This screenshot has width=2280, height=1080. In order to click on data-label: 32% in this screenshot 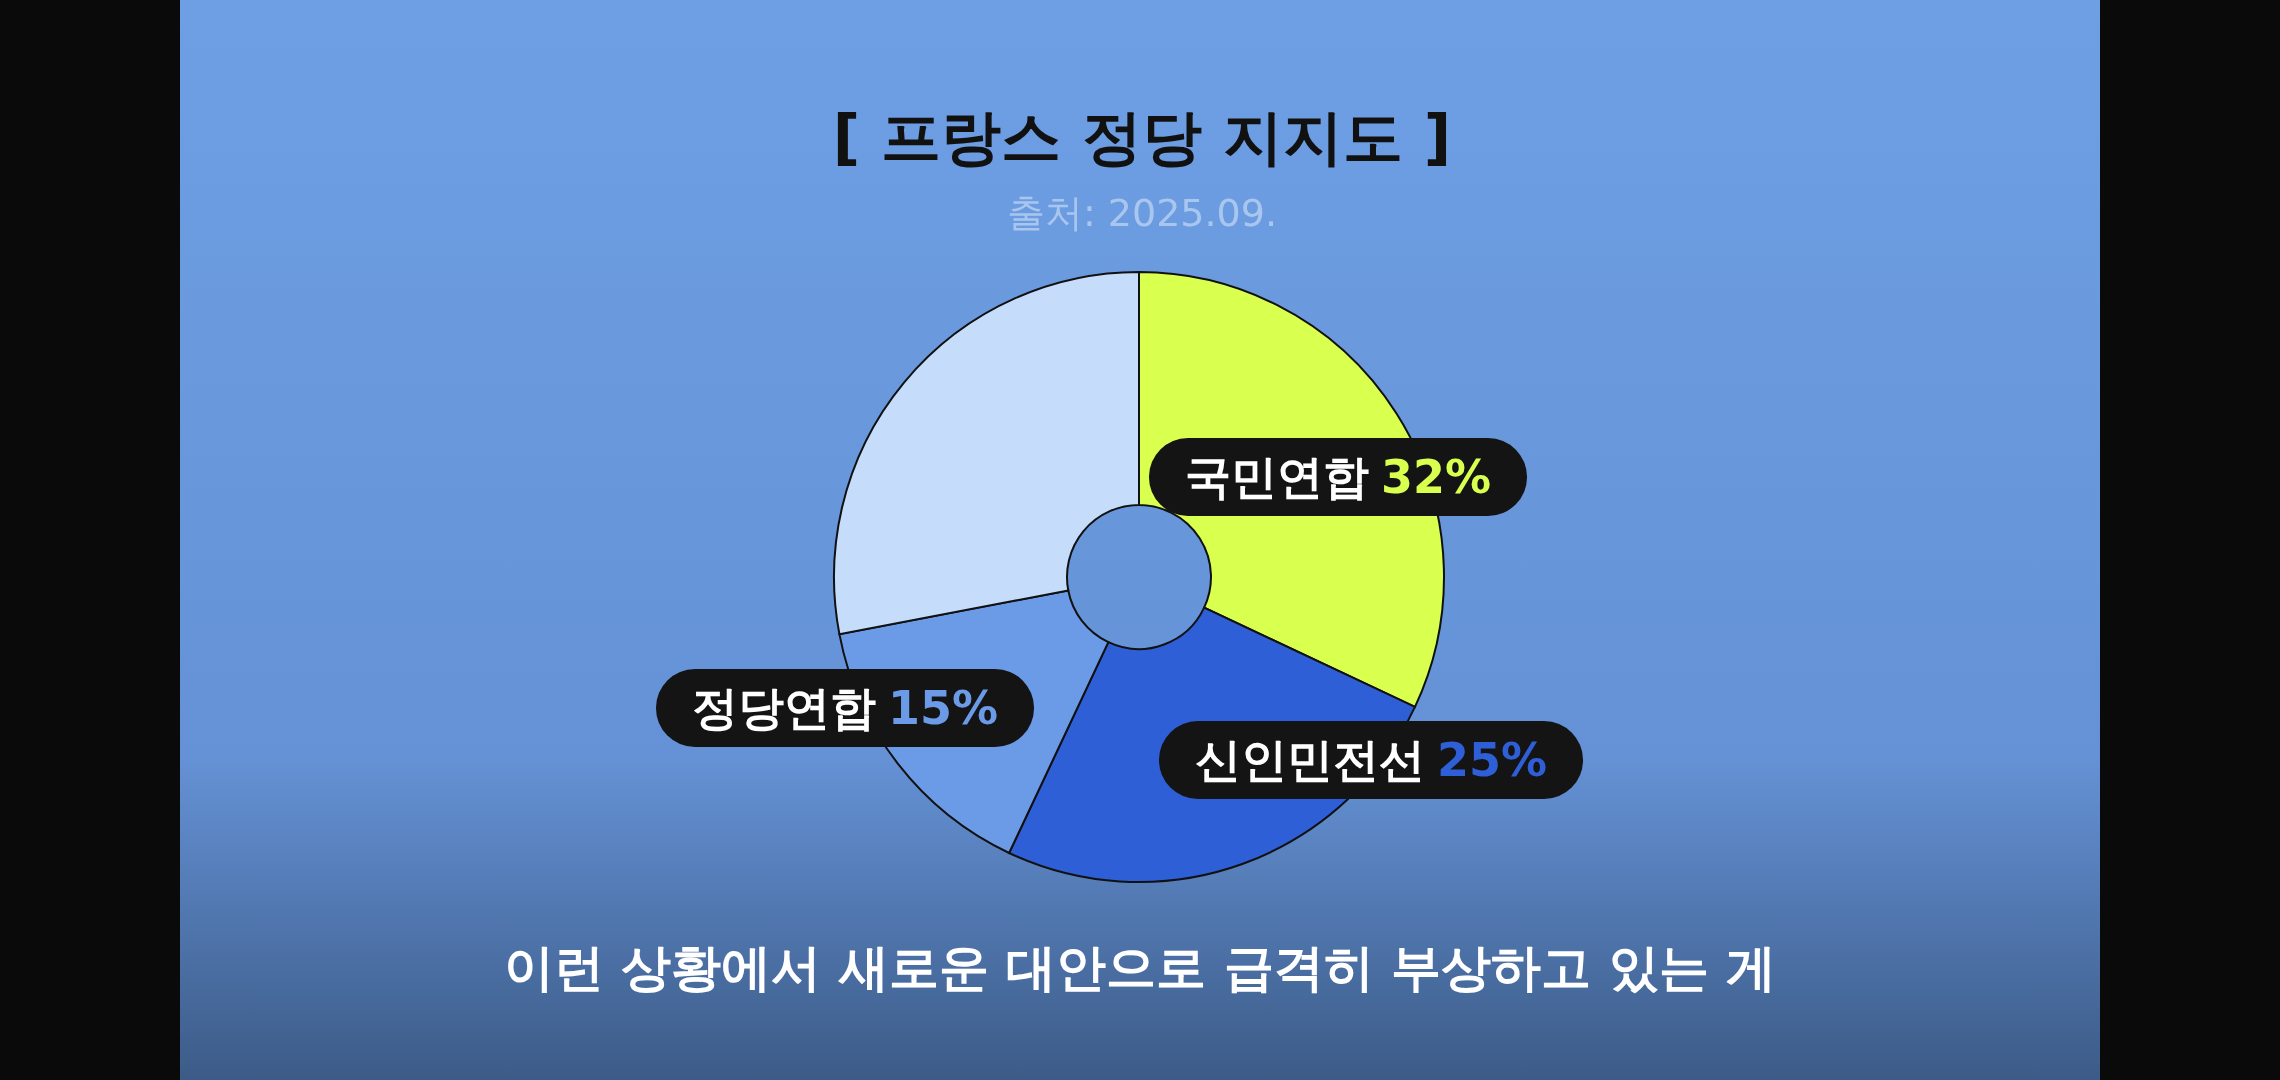, I will do `click(1436, 477)`.